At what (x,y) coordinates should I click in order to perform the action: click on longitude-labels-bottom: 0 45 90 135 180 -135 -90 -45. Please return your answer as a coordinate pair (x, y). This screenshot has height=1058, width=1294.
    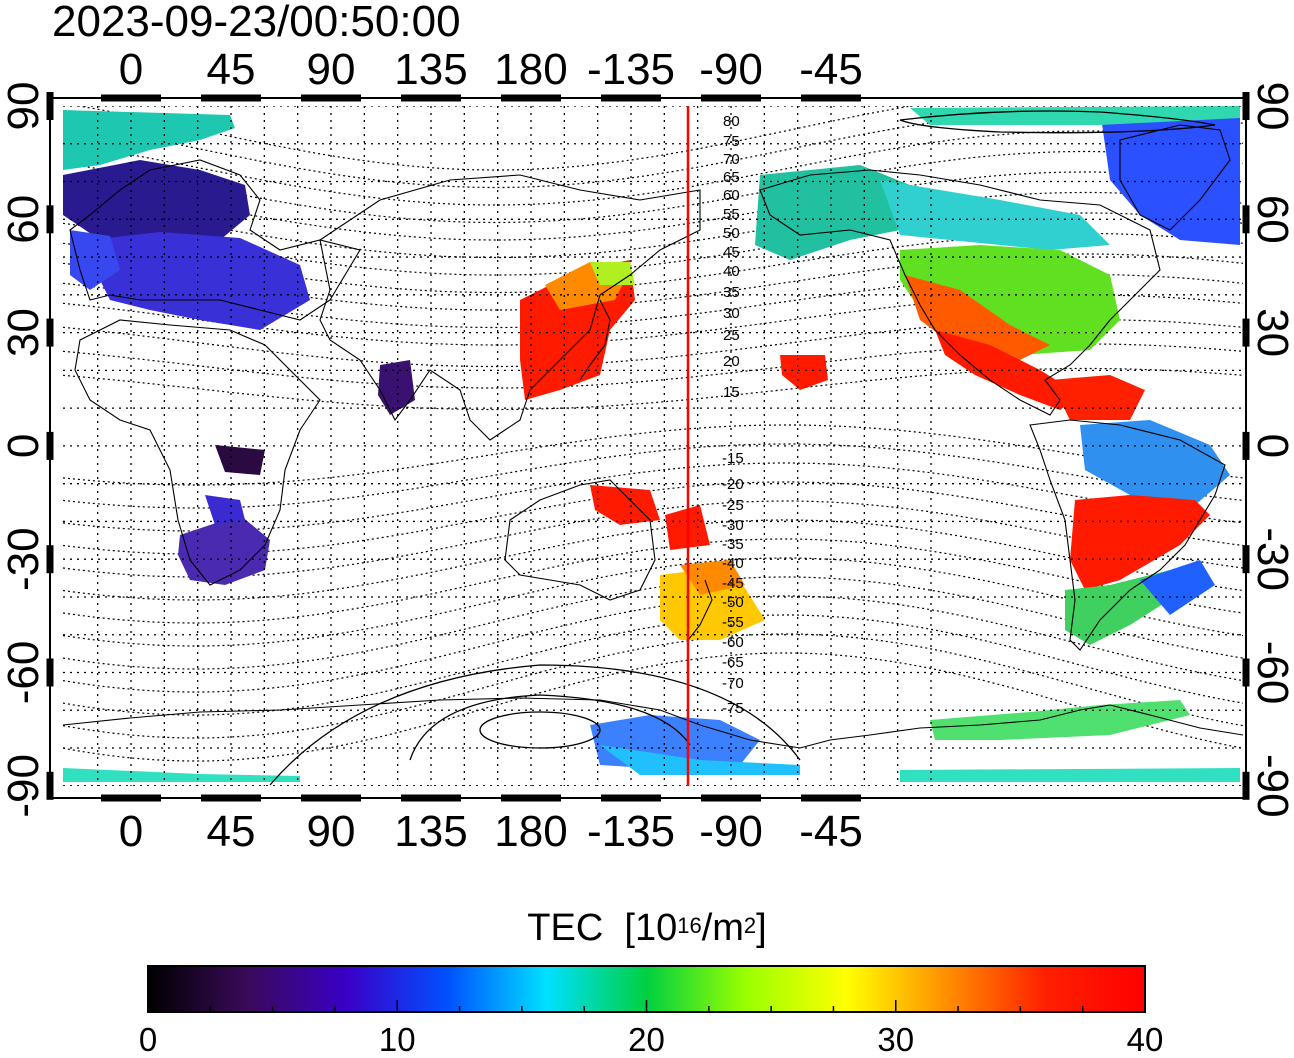
    Looking at the image, I should click on (491, 831).